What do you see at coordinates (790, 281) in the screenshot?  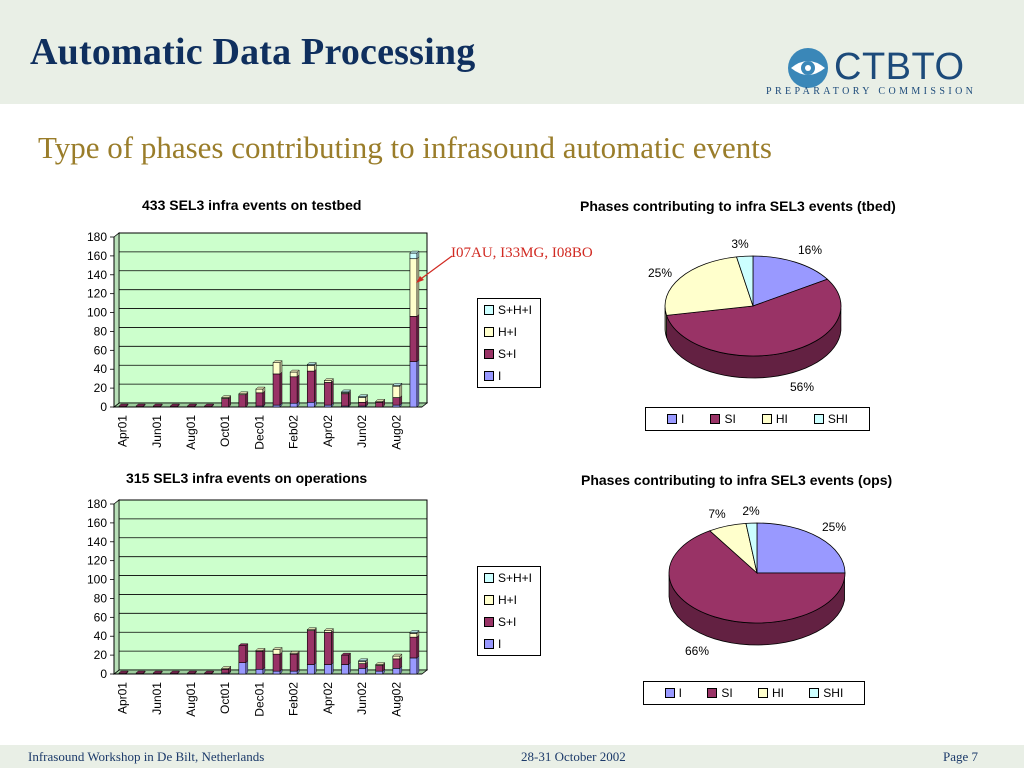 I see `pie-slice-I` at bounding box center [790, 281].